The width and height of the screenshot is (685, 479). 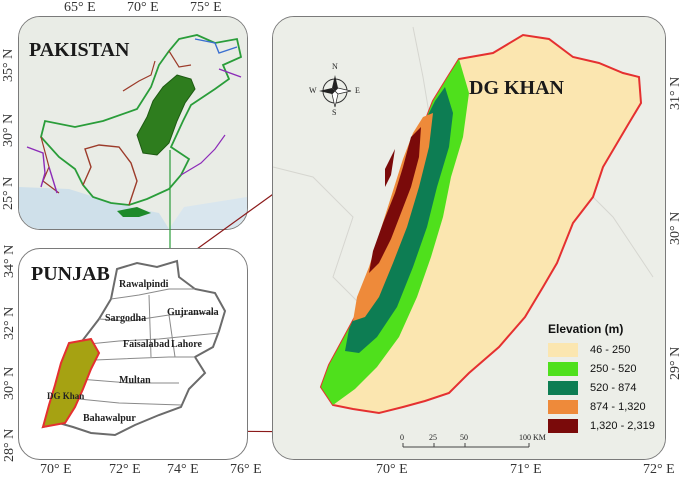 I want to click on legend-item: 874 - 1,320, so click(x=610, y=406).